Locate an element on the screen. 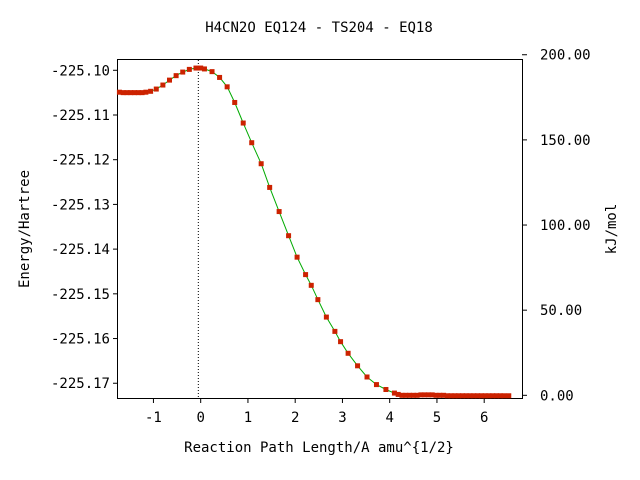 The width and height of the screenshot is (640, 480). y-tick-label: -225.10 is located at coordinates (80, 71).